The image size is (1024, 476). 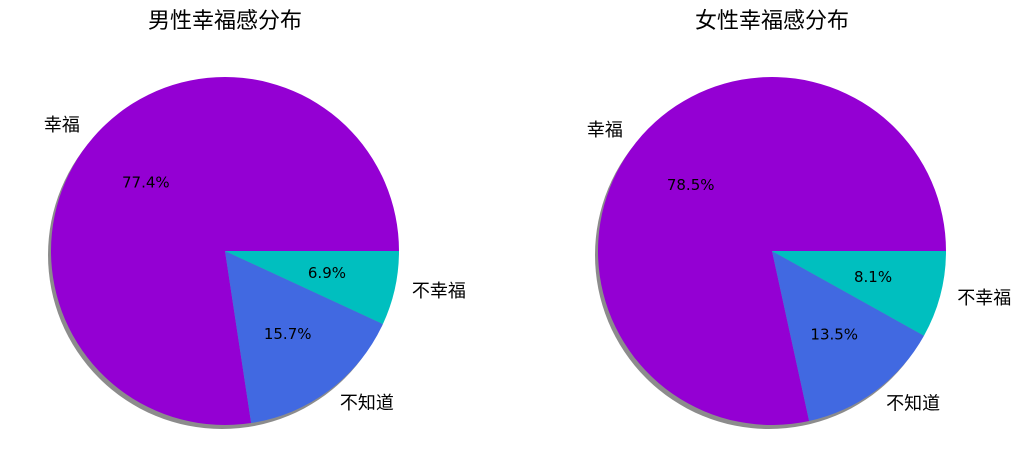 What do you see at coordinates (327, 273) in the screenshot?
I see `percent-label: 6.9%` at bounding box center [327, 273].